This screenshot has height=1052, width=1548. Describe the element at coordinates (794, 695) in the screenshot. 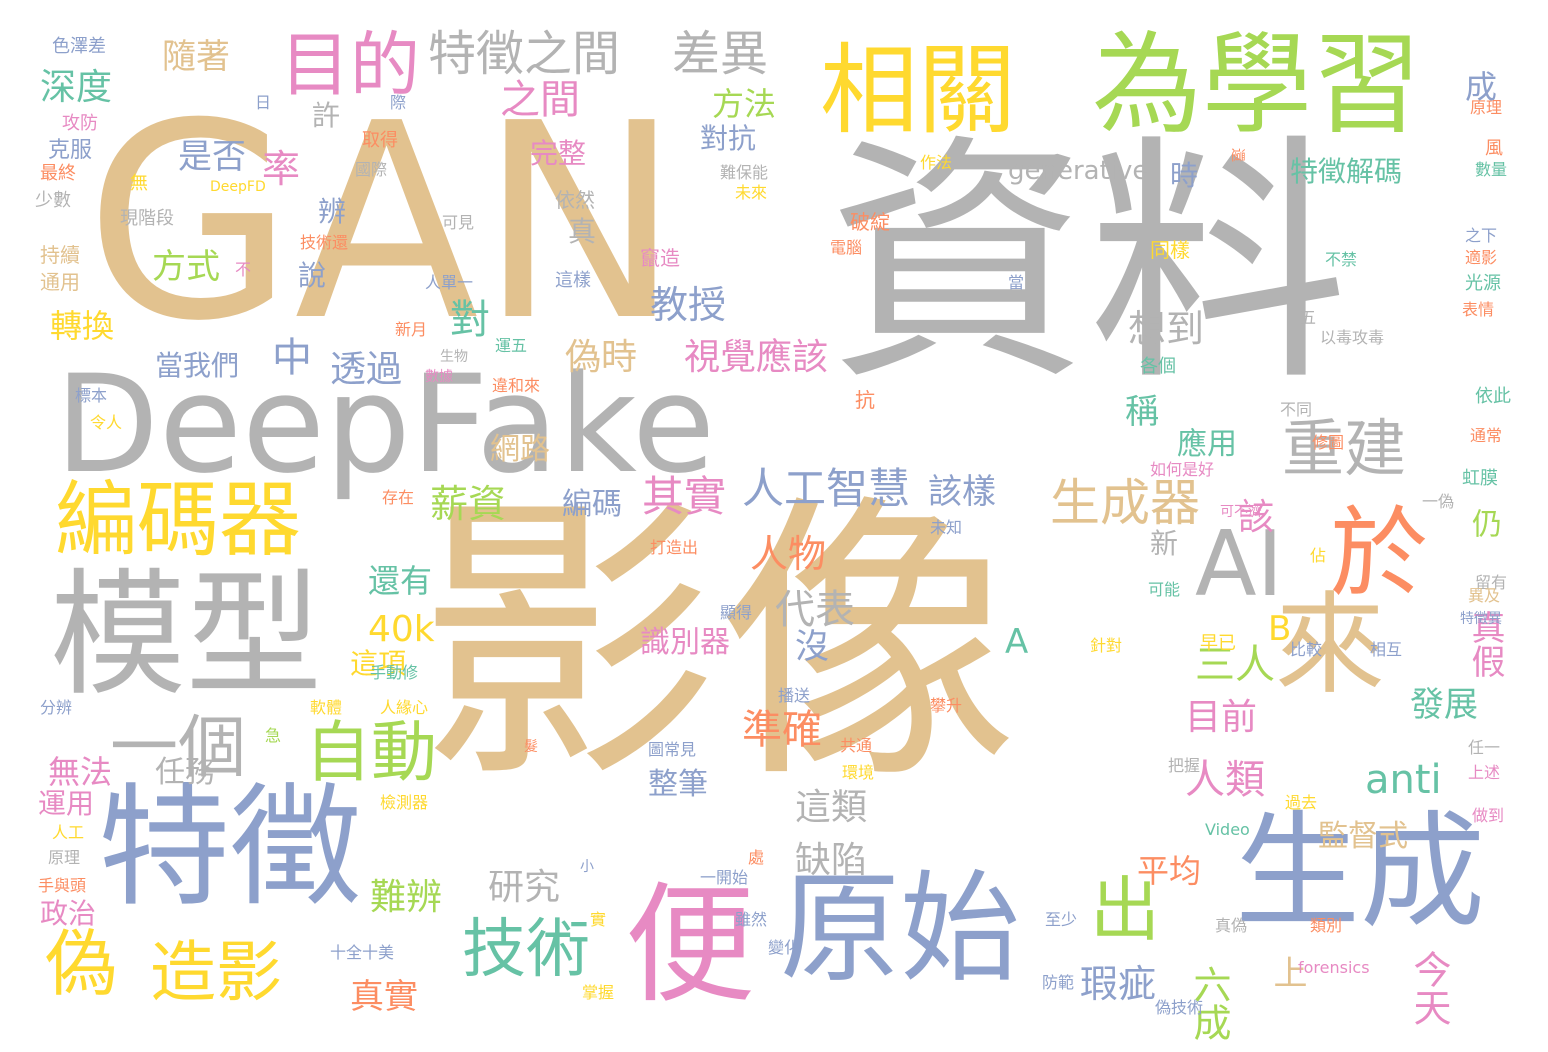

I see `cloud-word-155: 播送` at that location.